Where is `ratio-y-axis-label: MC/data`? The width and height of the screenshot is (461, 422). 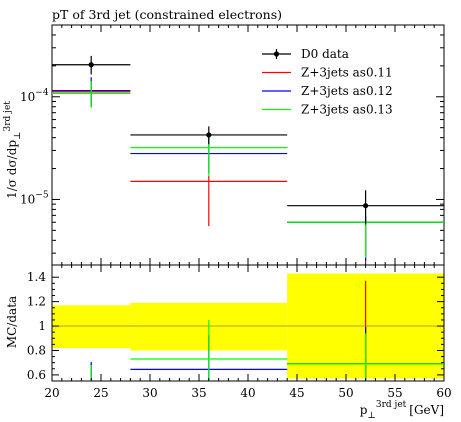 ratio-y-axis-label: MC/data is located at coordinates (12, 322).